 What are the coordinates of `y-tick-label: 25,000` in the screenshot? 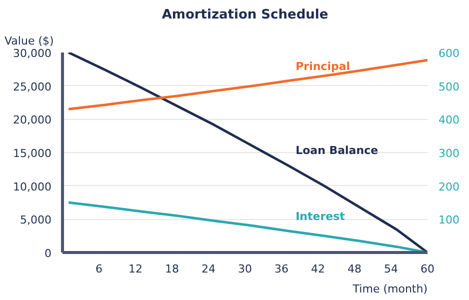 It's located at (32, 87).